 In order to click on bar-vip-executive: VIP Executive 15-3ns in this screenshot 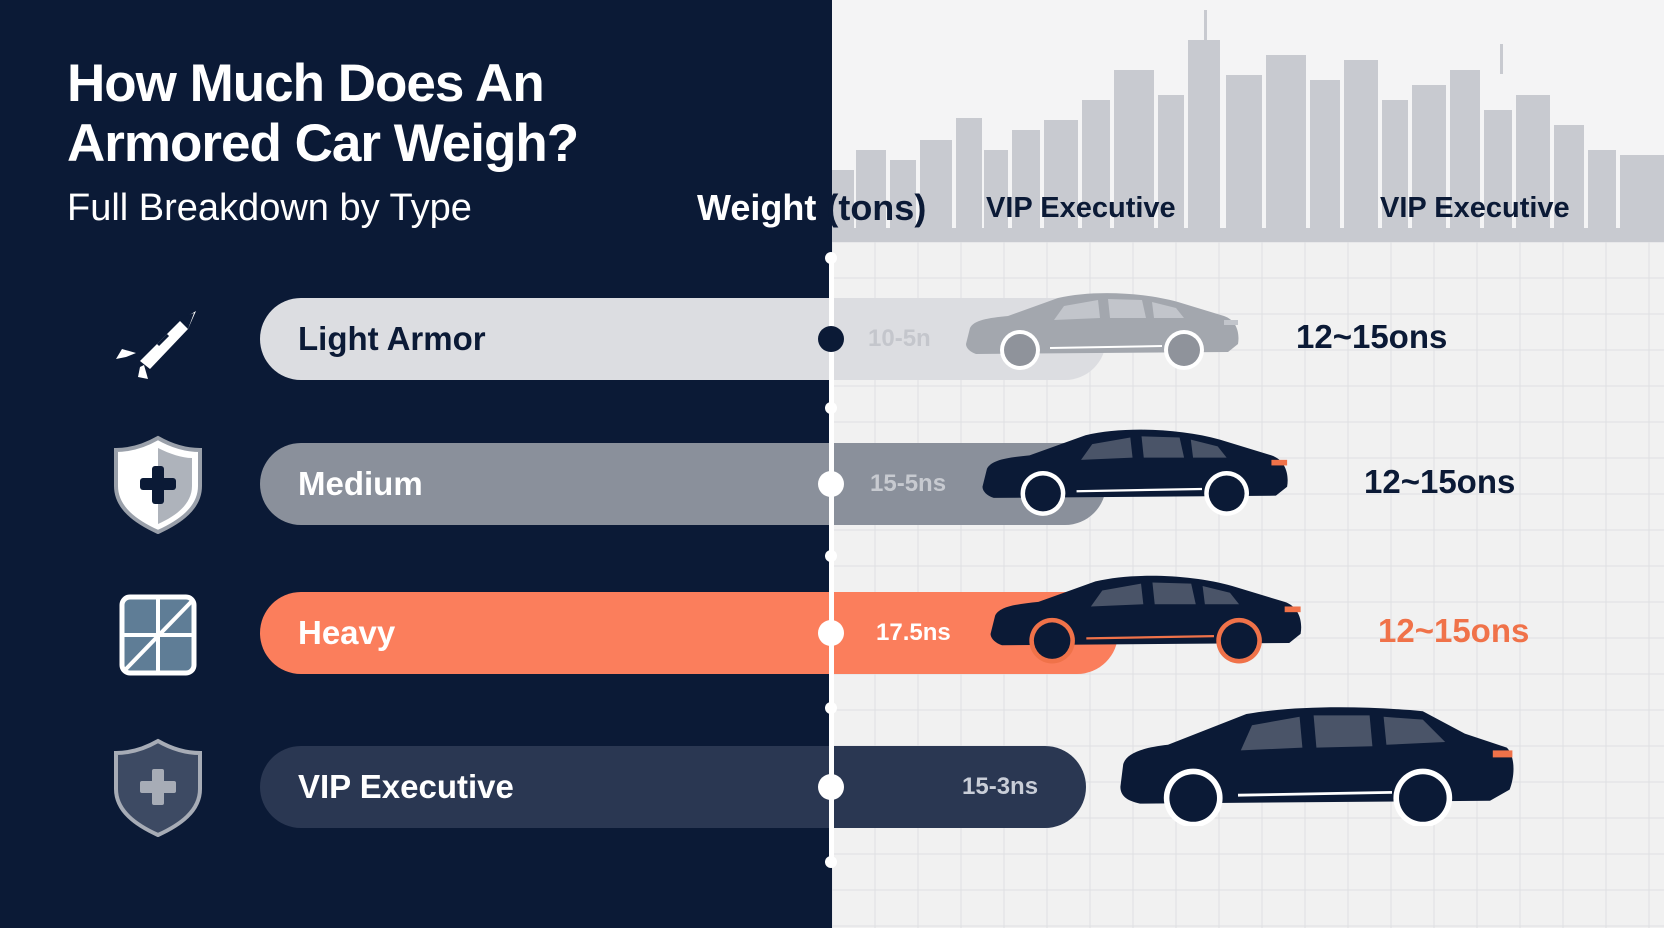, I will do `click(673, 787)`.